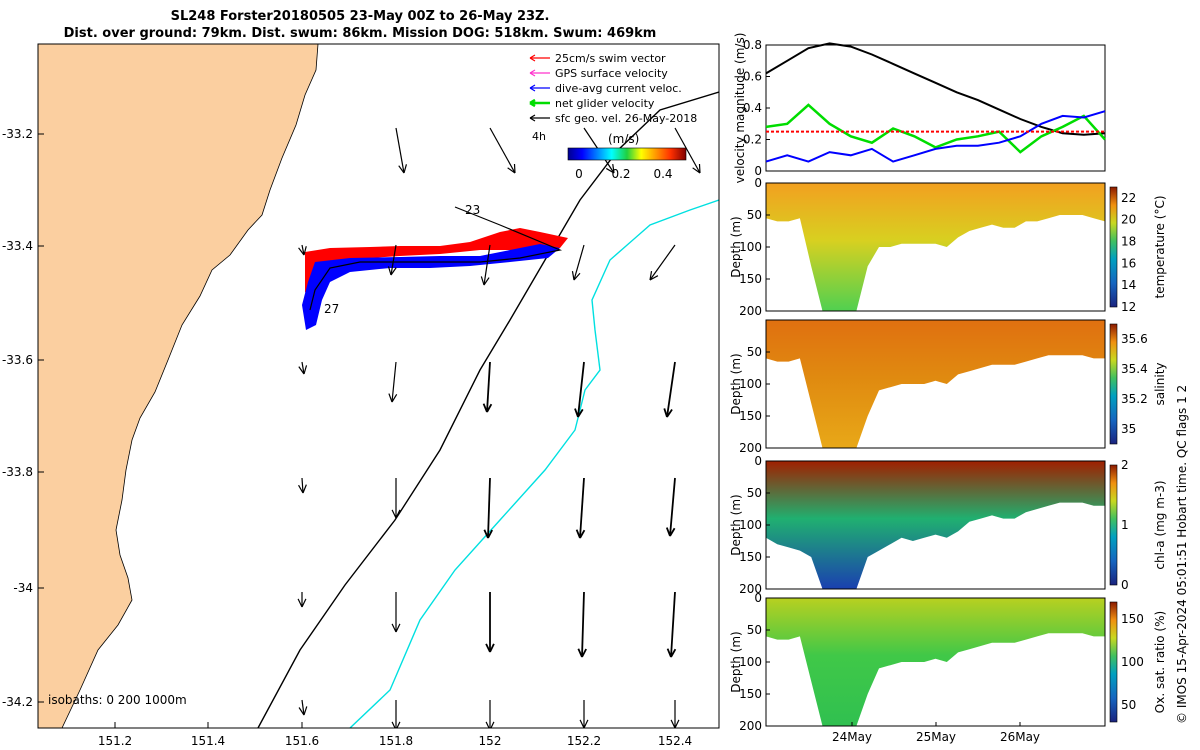 The width and height of the screenshot is (1200, 750). Describe the element at coordinates (472, 210) in the screenshot. I see `track-label-start: 23` at that location.